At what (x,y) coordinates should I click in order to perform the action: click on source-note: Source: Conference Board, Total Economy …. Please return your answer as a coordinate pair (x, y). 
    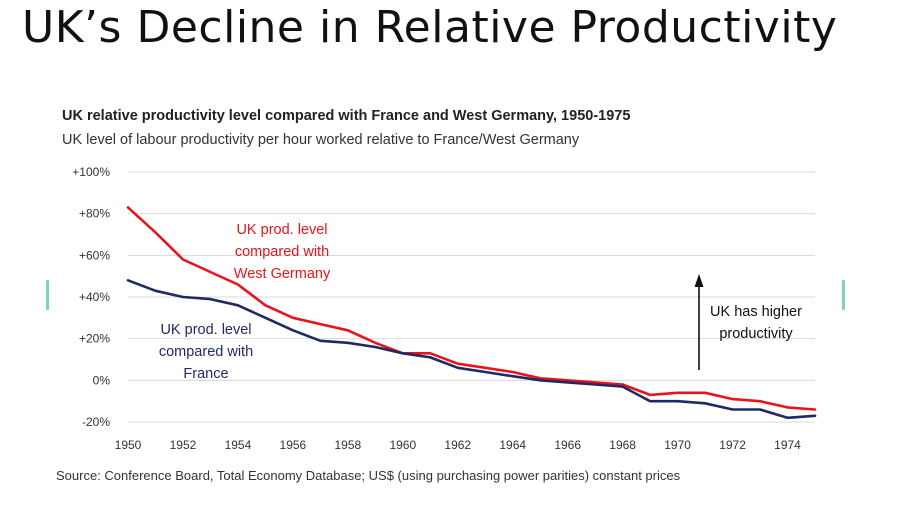
    Looking at the image, I should click on (368, 475).